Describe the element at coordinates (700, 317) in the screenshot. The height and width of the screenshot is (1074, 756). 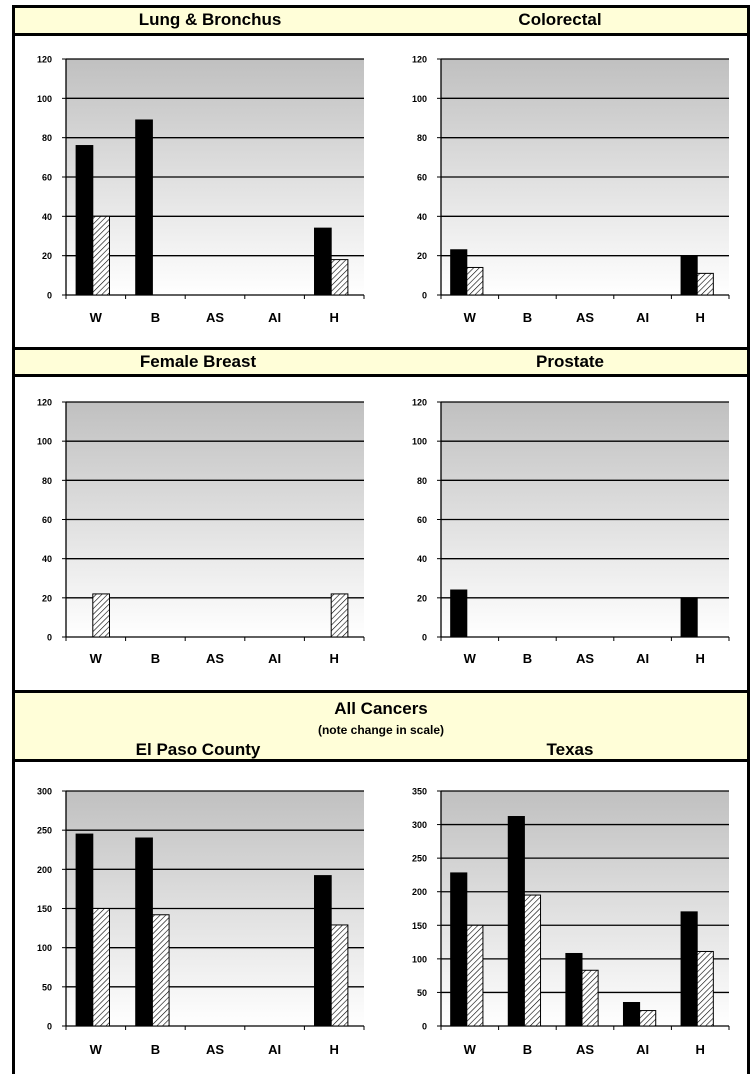
I see `colorectal-category-label: H` at that location.